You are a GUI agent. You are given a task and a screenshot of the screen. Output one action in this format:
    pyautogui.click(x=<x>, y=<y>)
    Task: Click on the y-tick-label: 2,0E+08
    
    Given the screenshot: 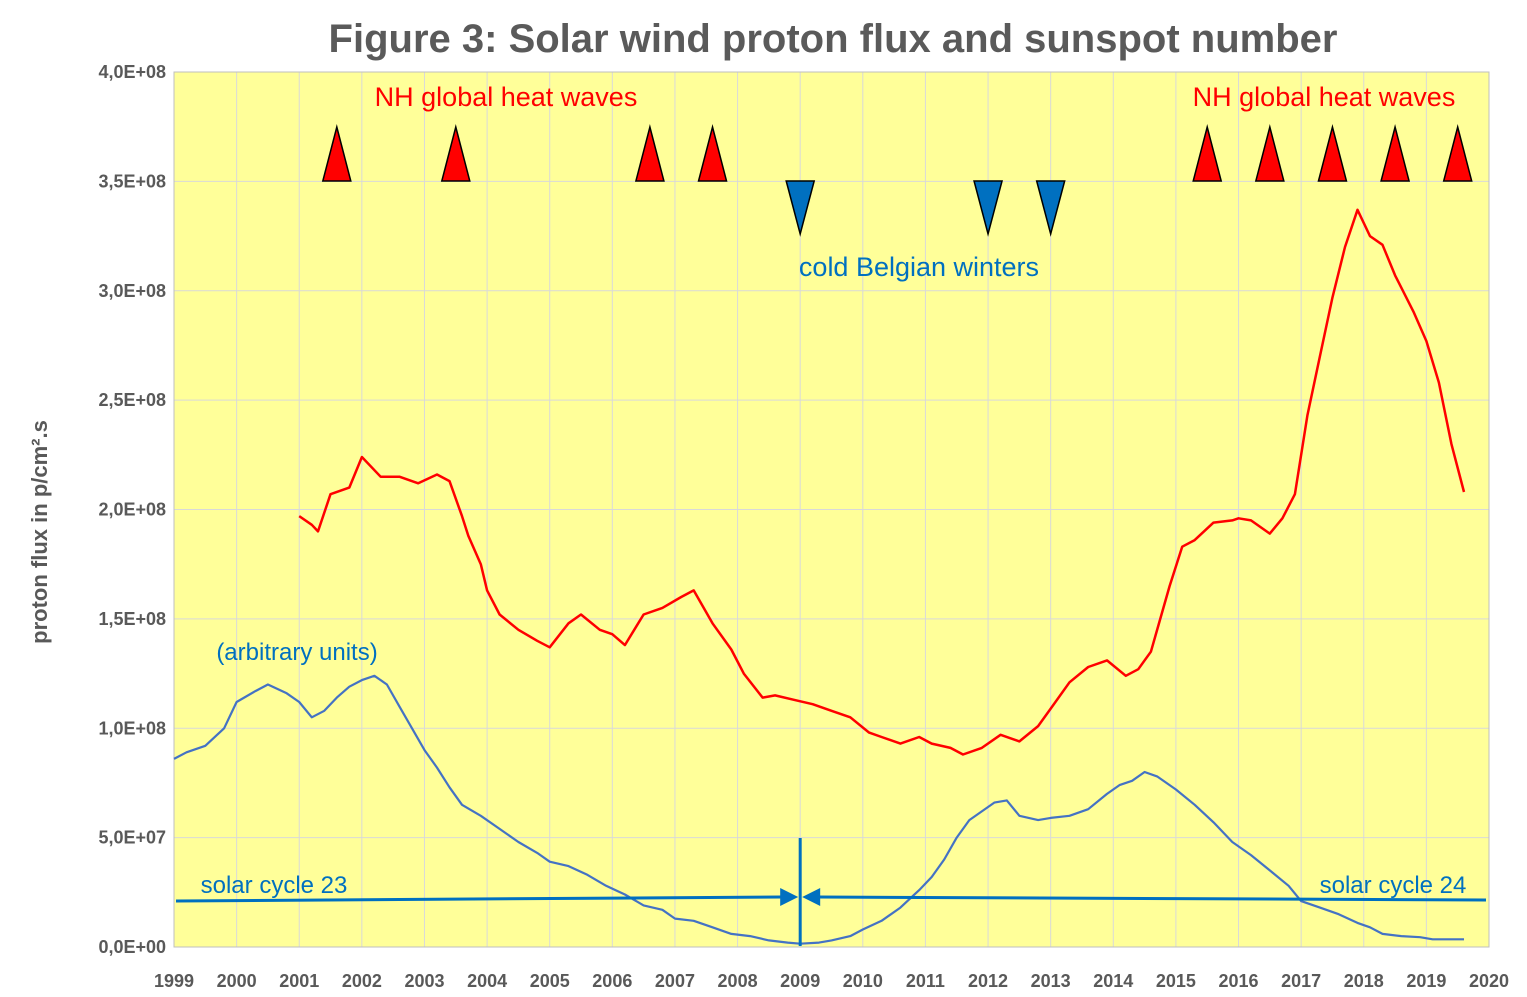 What is the action you would take?
    pyautogui.click(x=132, y=510)
    